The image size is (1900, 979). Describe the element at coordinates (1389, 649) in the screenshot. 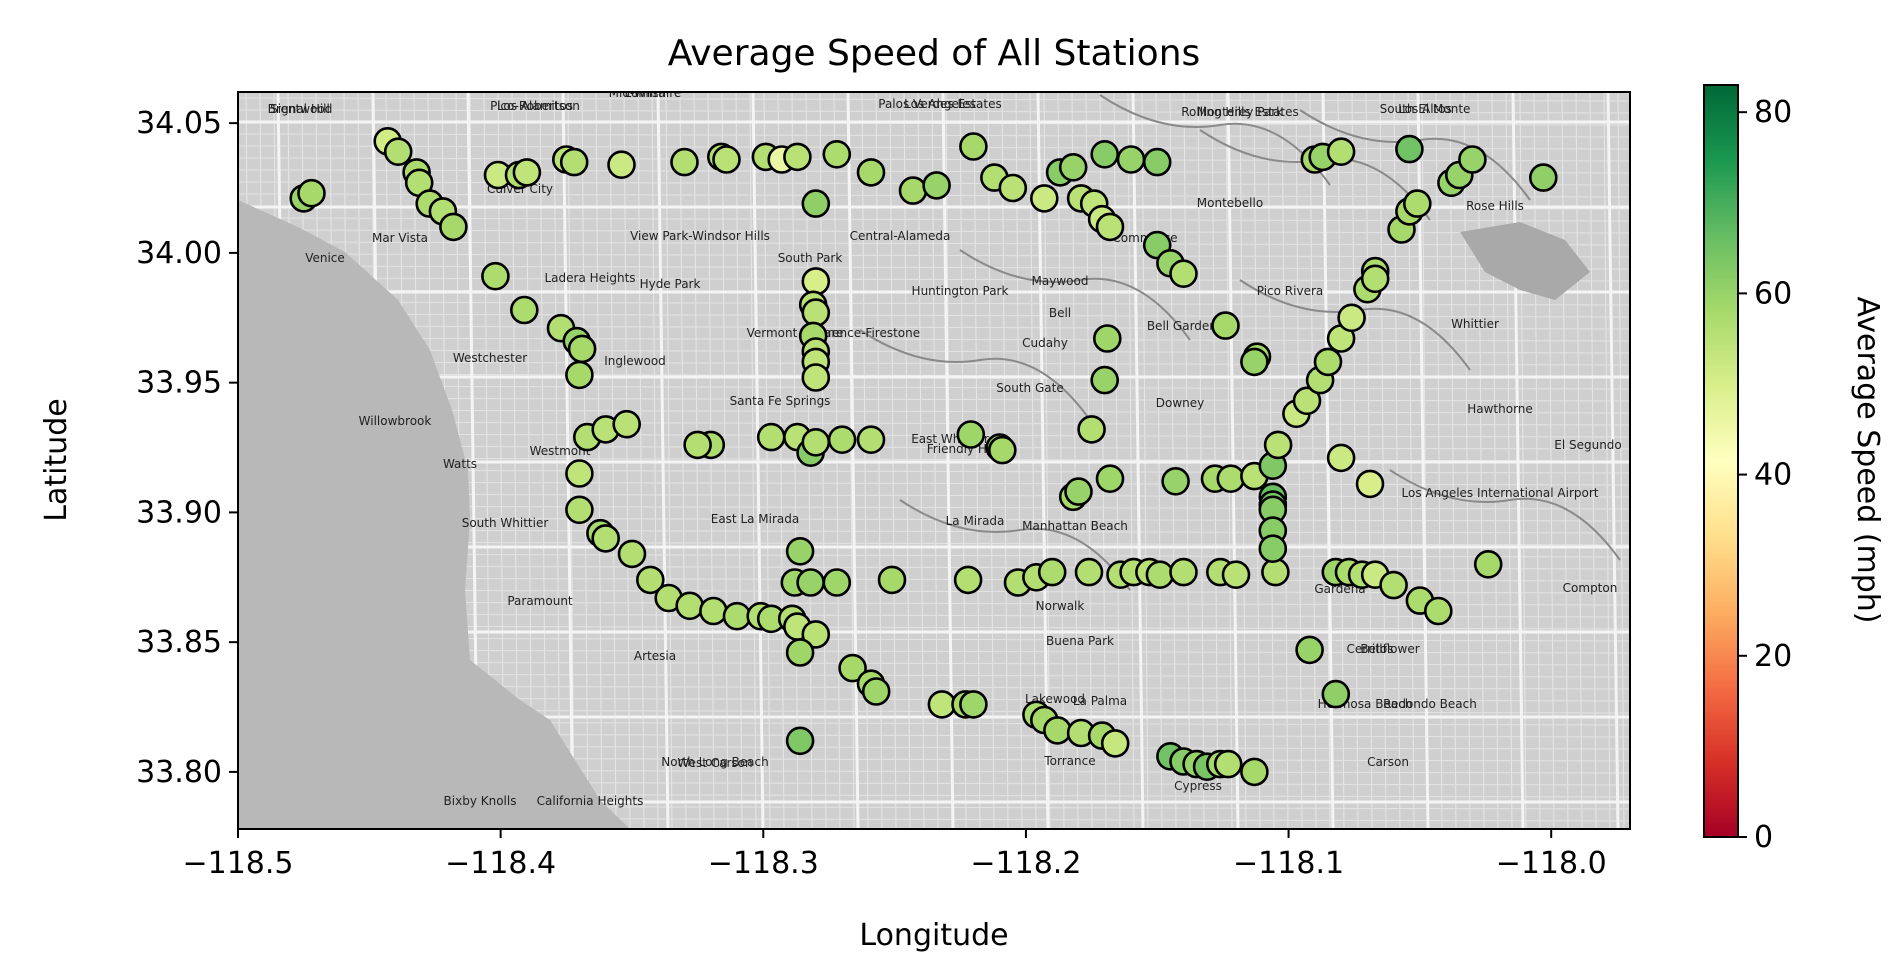

I see `basemap-label: Bellflower` at that location.